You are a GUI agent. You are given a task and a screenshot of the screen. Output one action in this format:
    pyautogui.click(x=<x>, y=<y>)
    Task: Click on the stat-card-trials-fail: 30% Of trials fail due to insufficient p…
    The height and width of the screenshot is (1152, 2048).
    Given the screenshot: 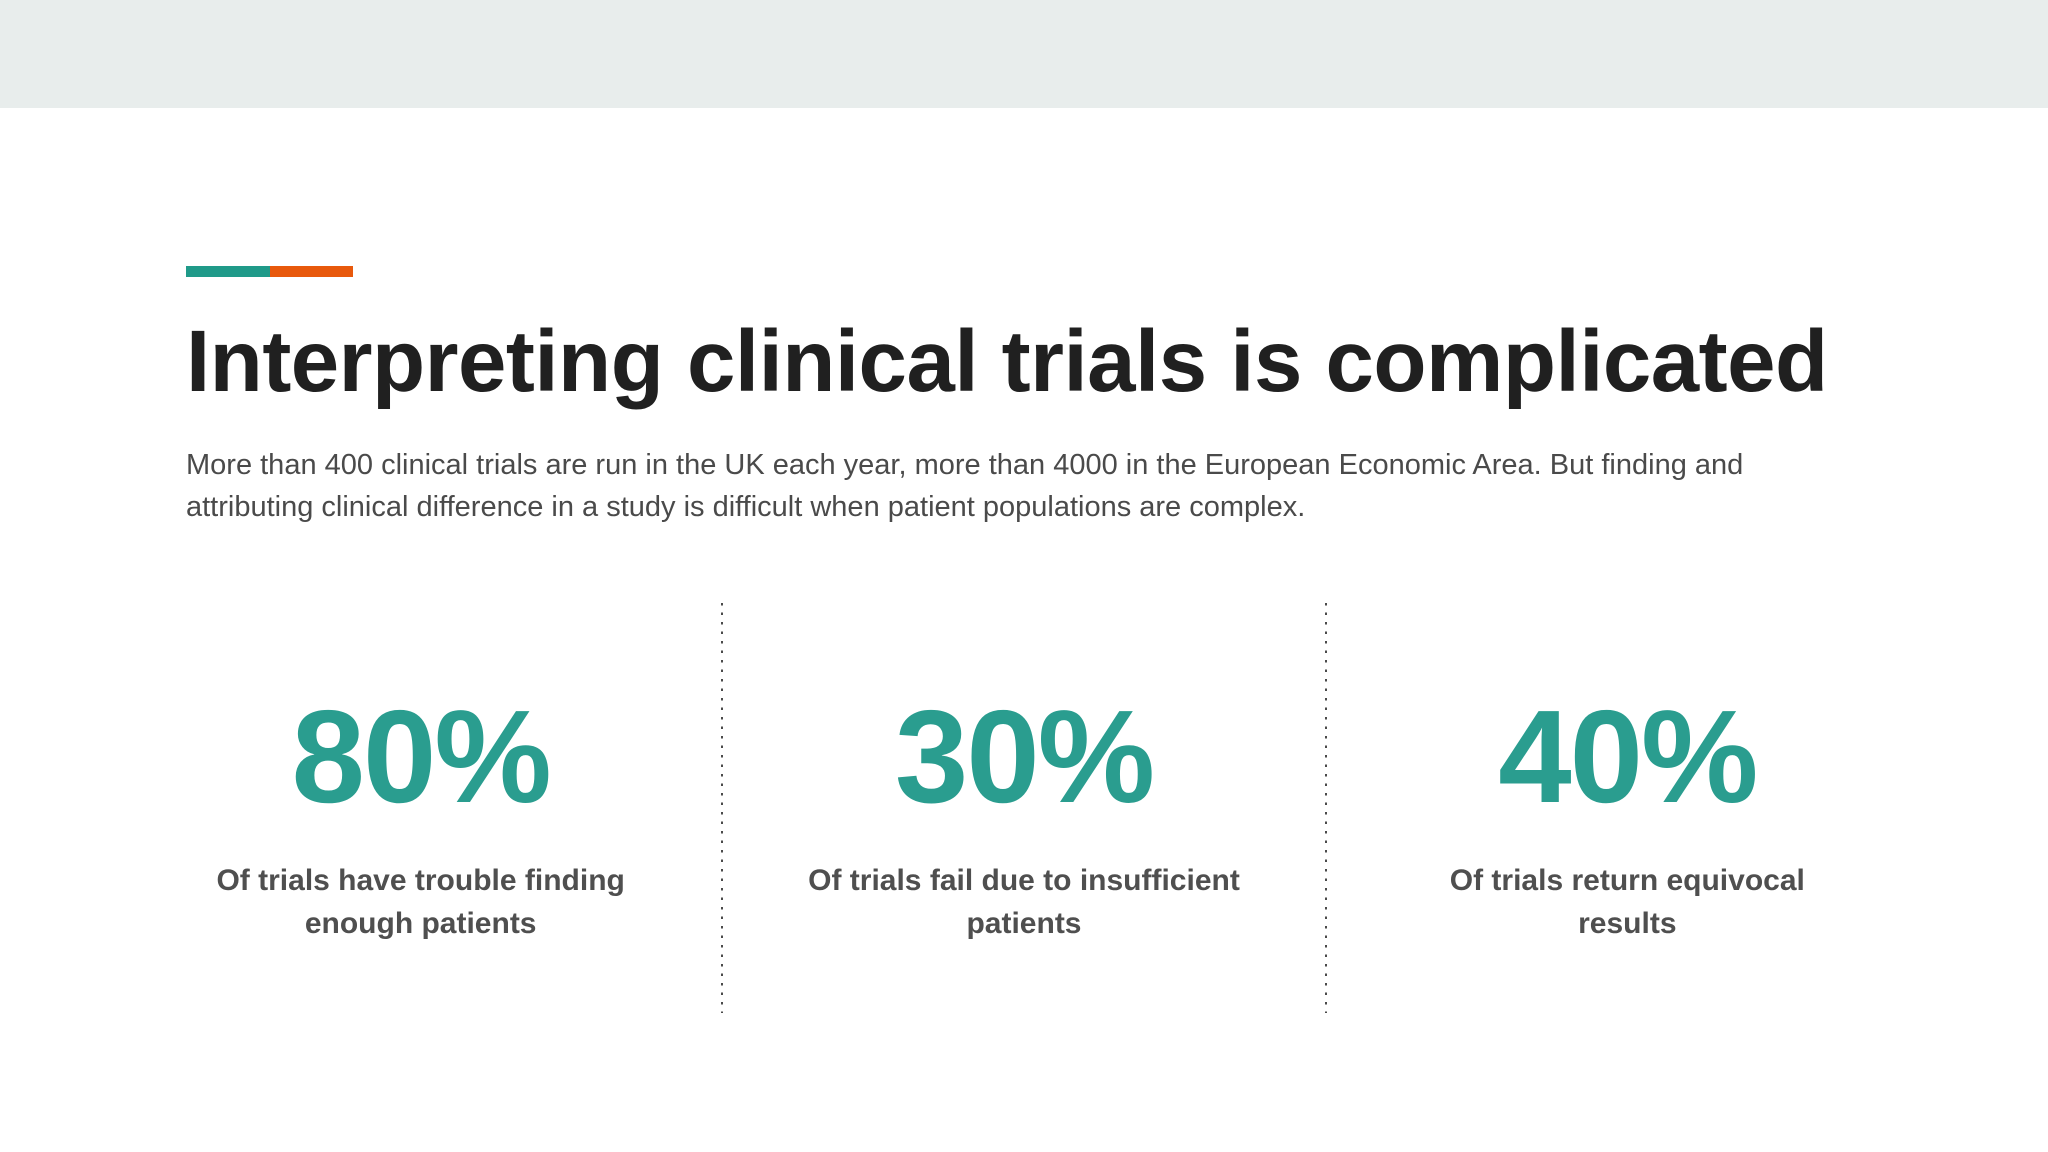 What is the action you would take?
    pyautogui.click(x=1023, y=808)
    